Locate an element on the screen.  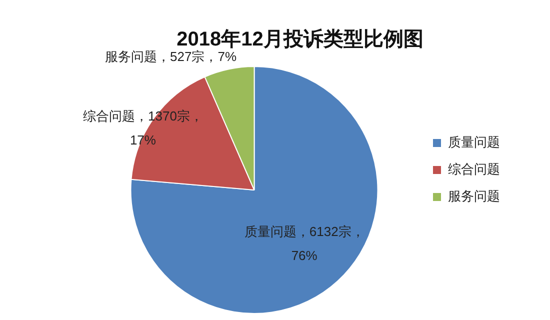
chart-title: 2018年12月投诉类型比例图 is located at coordinates (300, 39).